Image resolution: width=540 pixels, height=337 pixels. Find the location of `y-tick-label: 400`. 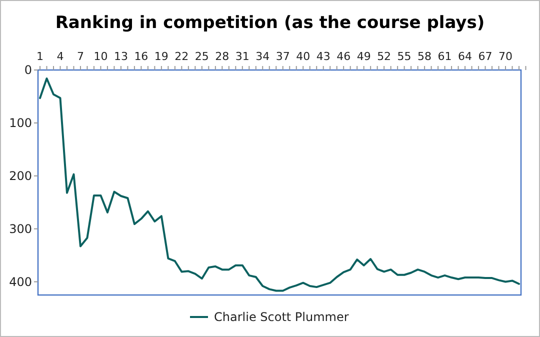

y-tick-label: 400 is located at coordinates (20, 281).